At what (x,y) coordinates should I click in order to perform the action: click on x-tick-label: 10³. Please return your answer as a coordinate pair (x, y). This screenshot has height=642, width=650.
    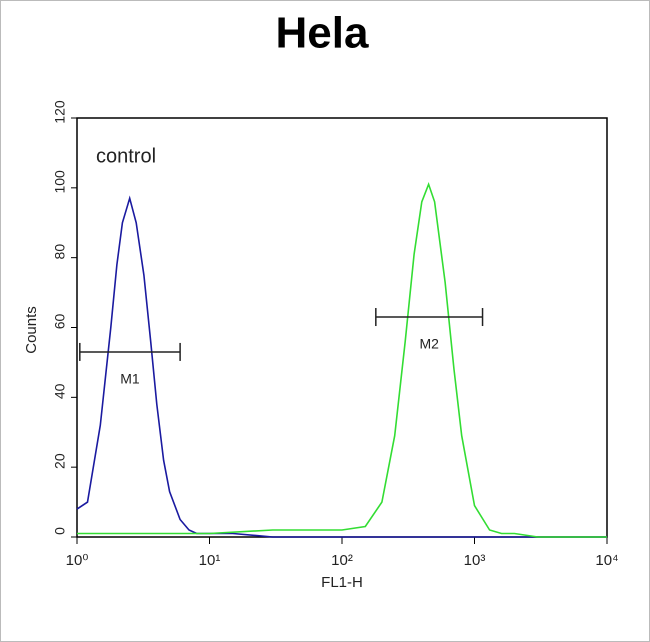
    Looking at the image, I should click on (475, 560).